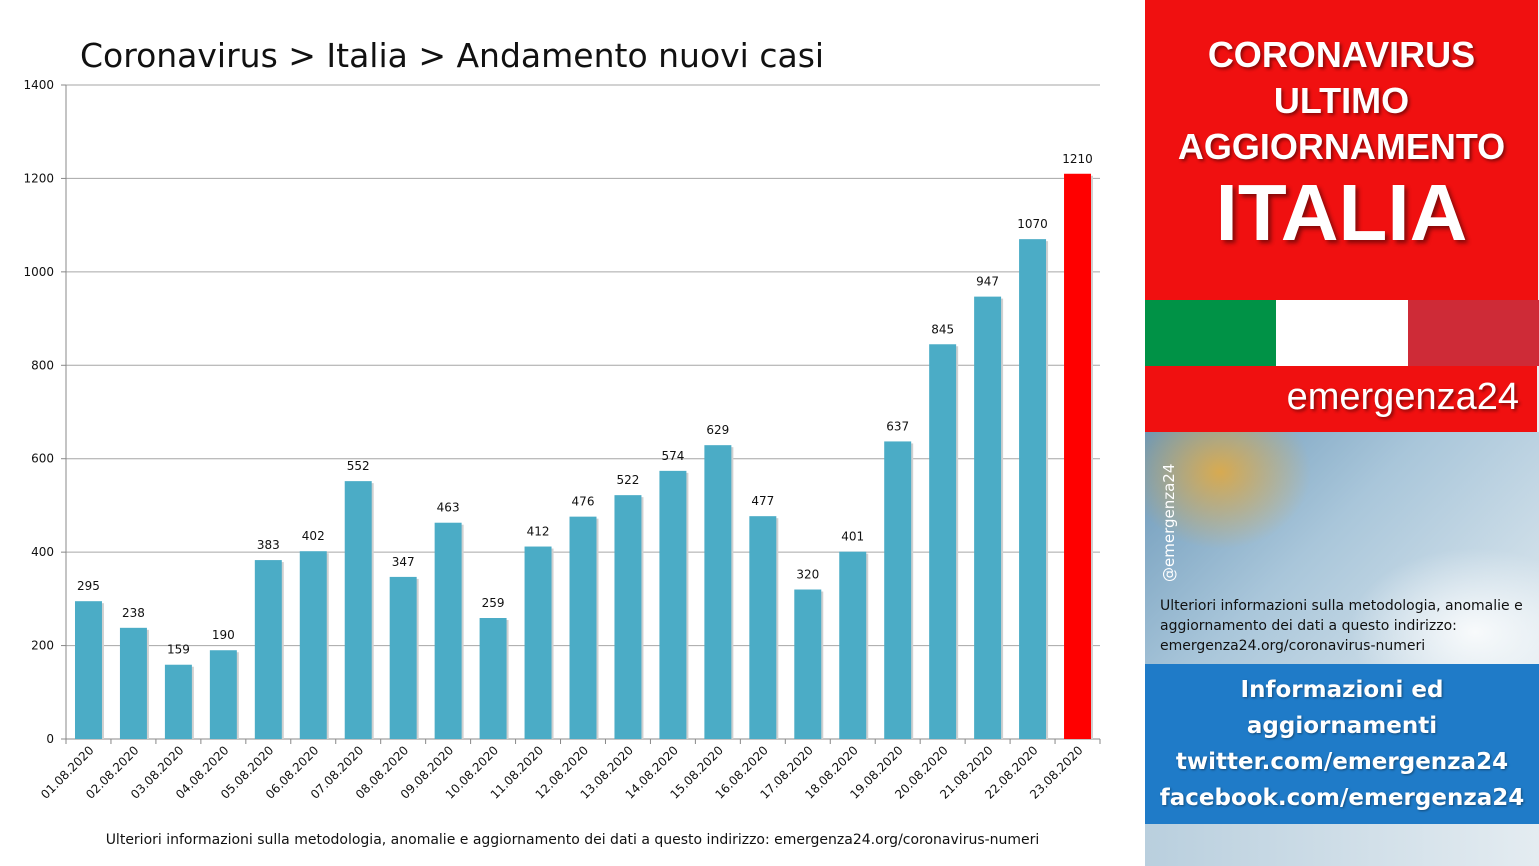 Image resolution: width=1539 pixels, height=866 pixels. Describe the element at coordinates (1342, 845) in the screenshot. I see `bottom-photo-strip` at that location.